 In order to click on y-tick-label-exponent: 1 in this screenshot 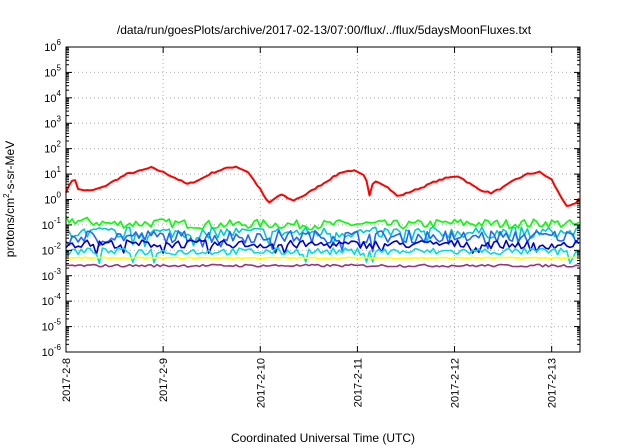, I will do `click(59, 169)`.